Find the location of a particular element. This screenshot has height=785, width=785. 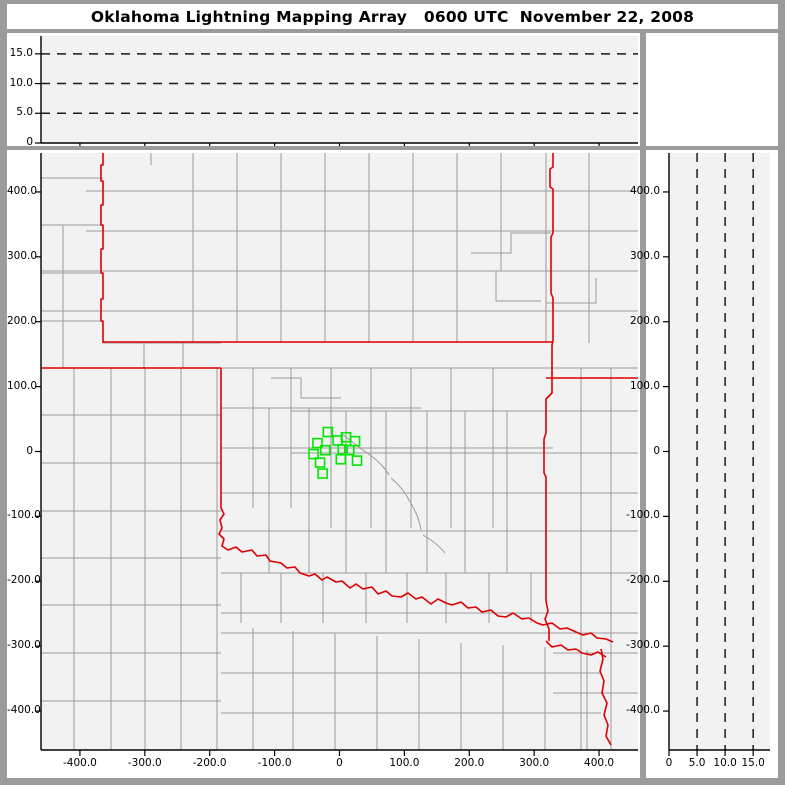

right-ytick-label: 100.0 is located at coordinates (644, 385).